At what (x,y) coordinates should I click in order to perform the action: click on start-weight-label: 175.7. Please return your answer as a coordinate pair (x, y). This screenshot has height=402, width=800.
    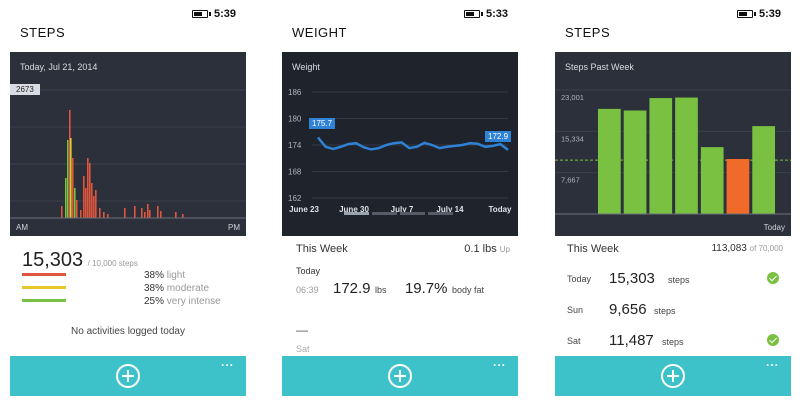
    Looking at the image, I should click on (322, 123).